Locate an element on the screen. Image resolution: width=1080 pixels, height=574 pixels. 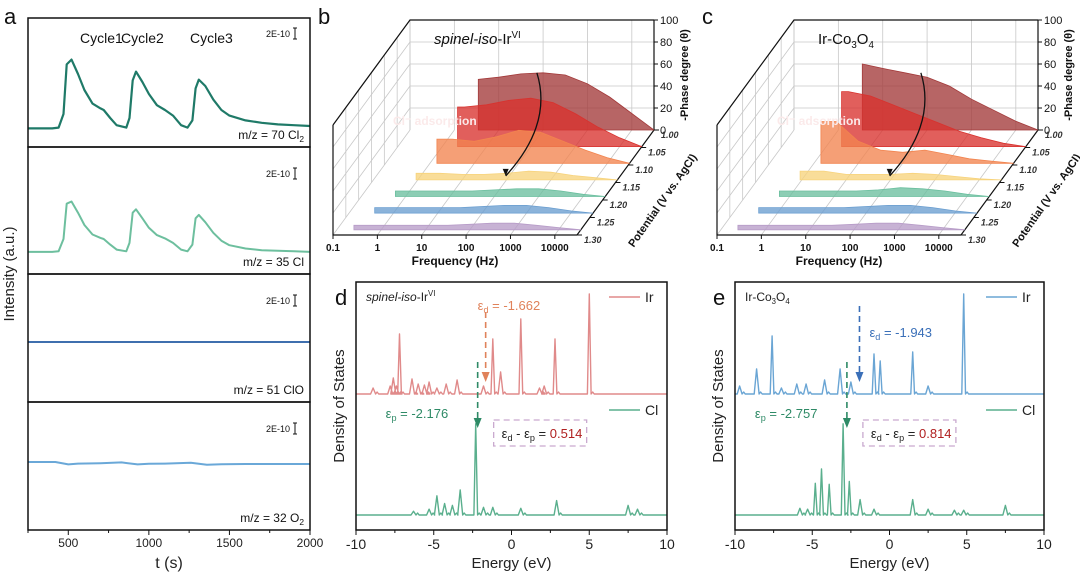
panel-title: spinel-iso-IrVI is located at coordinates (477, 39).